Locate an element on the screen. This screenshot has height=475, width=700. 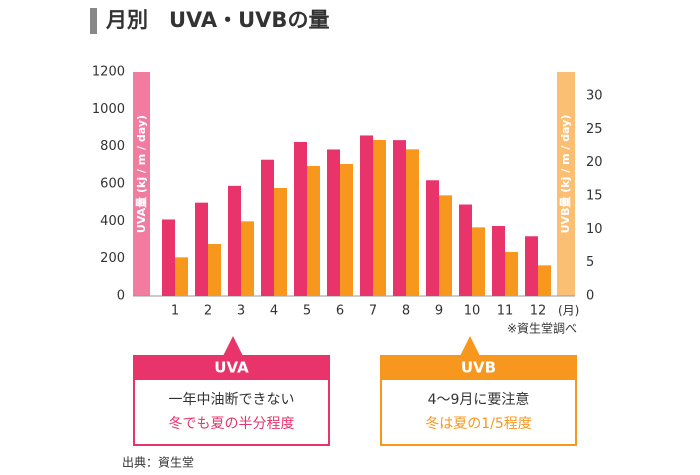
callout-title: UVA is located at coordinates (231, 368).